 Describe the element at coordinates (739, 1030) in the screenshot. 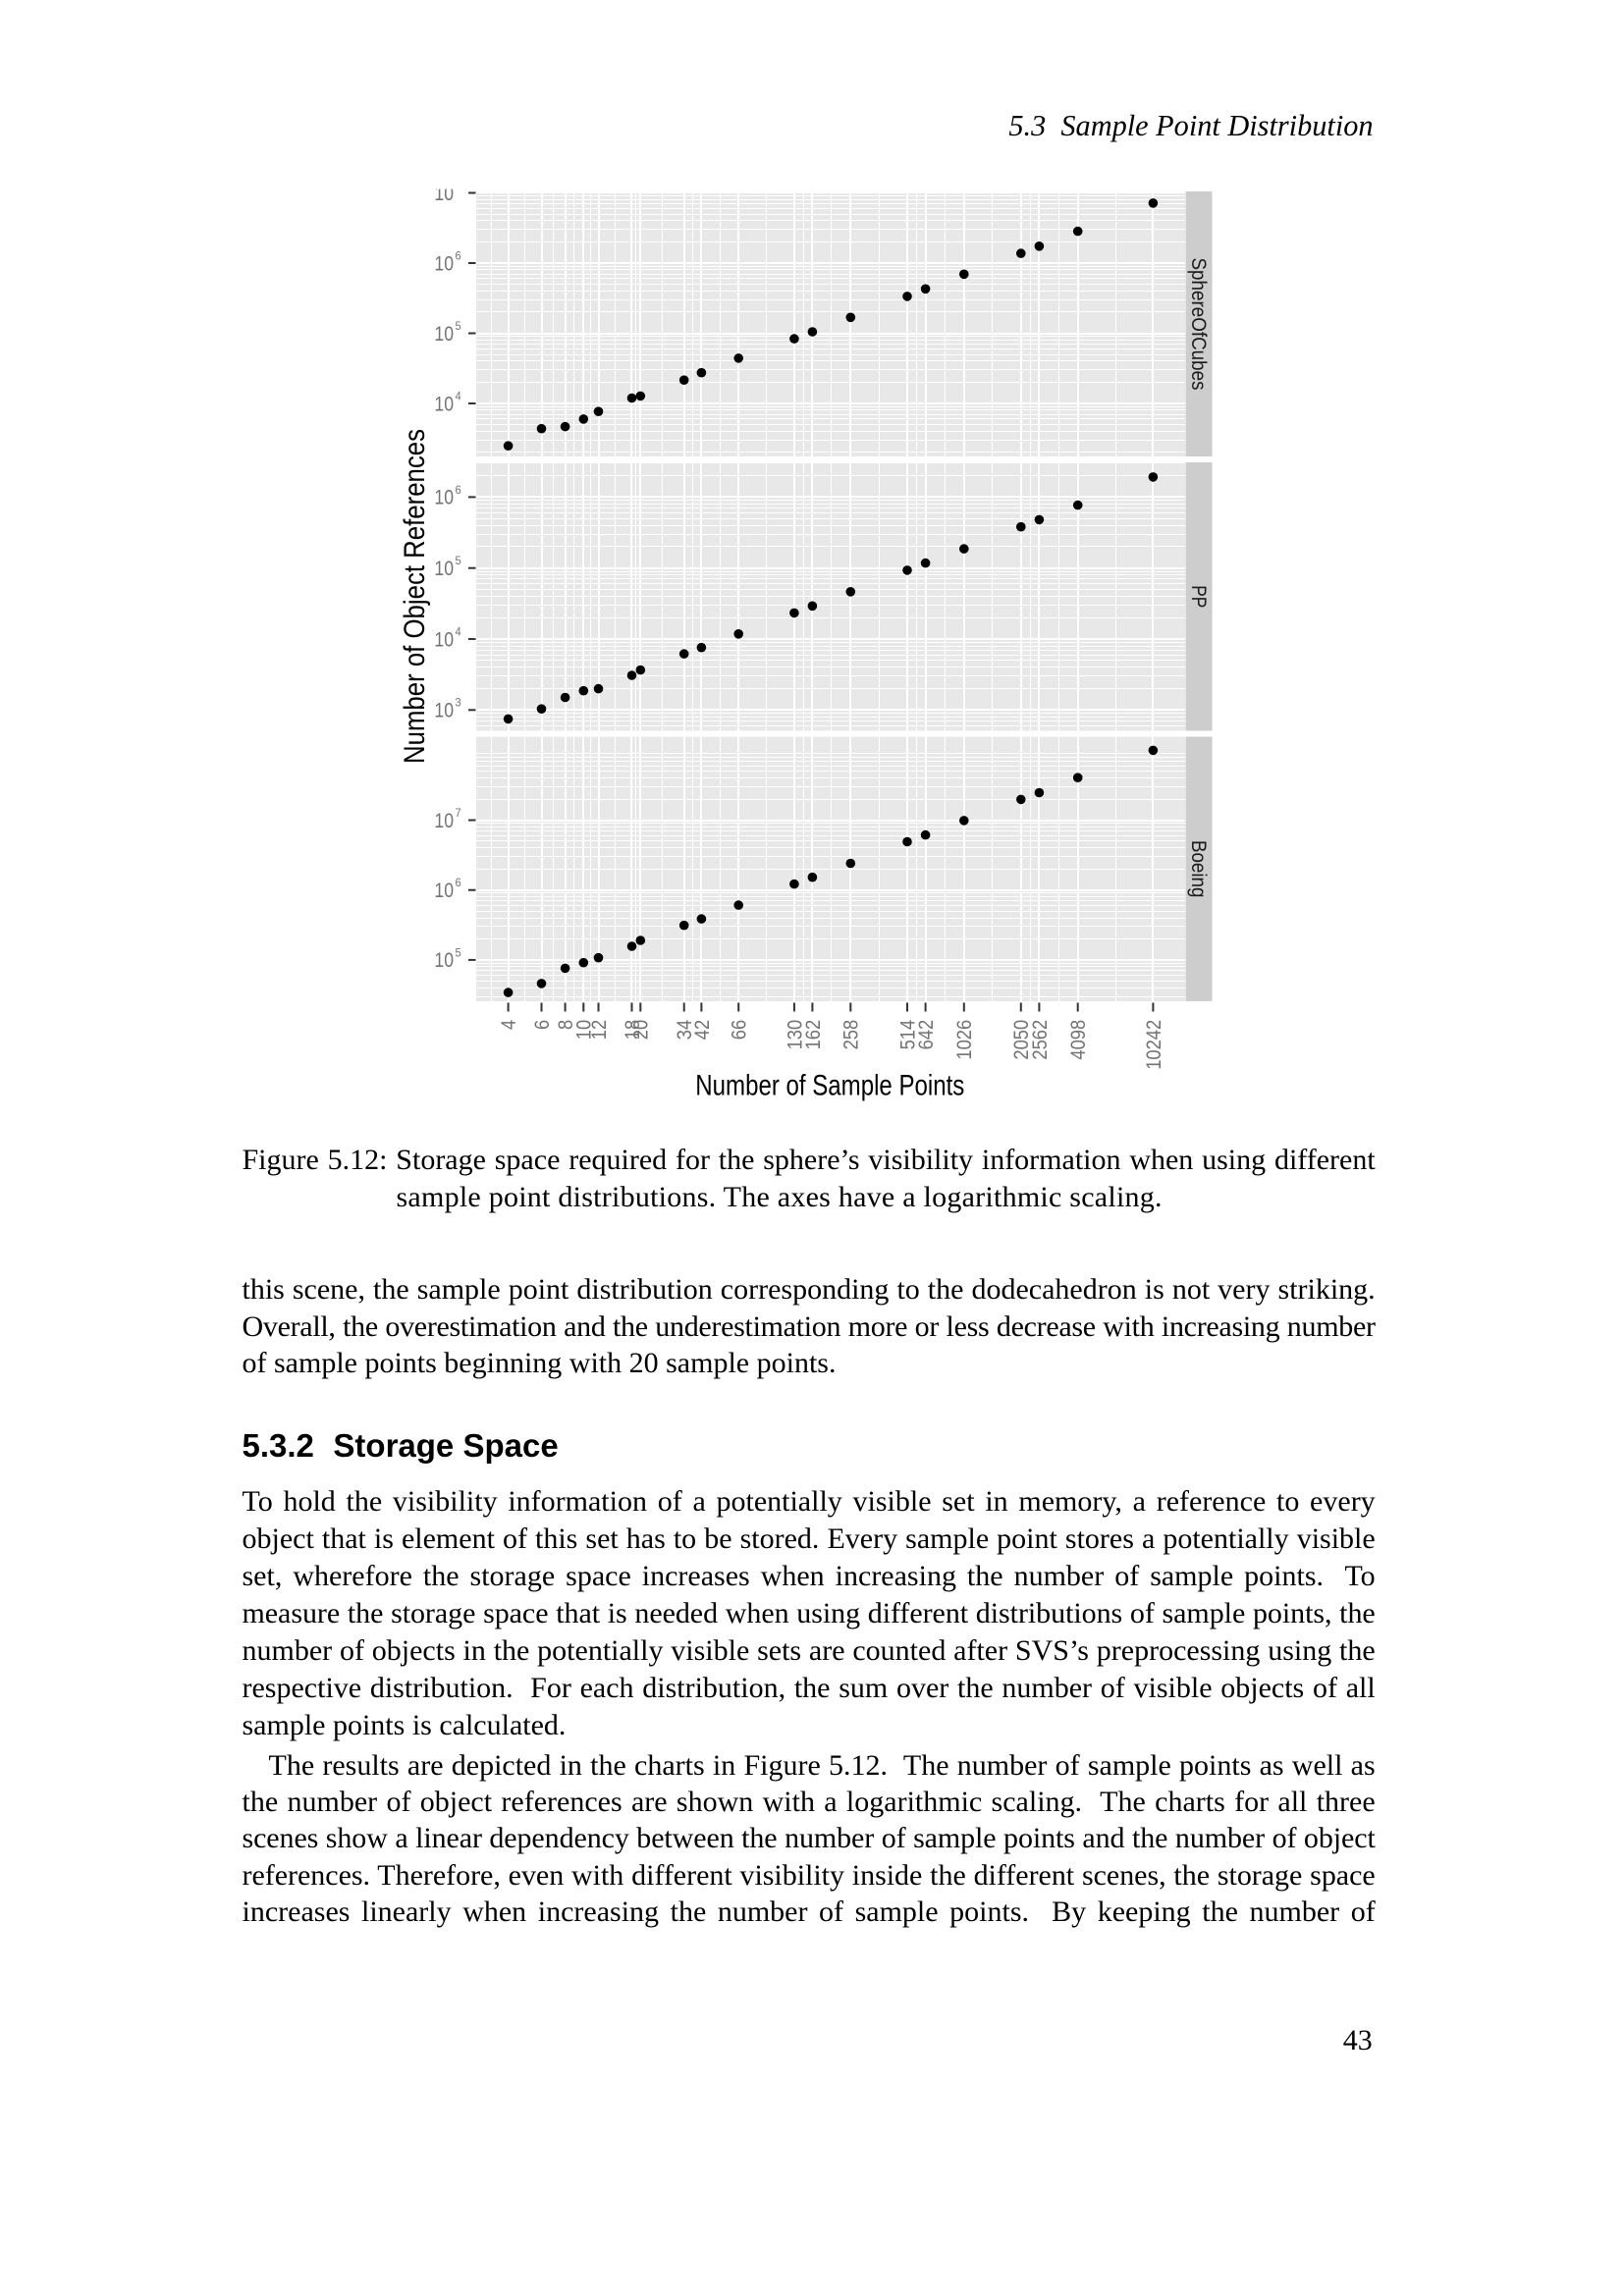

I see `svg-text: 66` at that location.